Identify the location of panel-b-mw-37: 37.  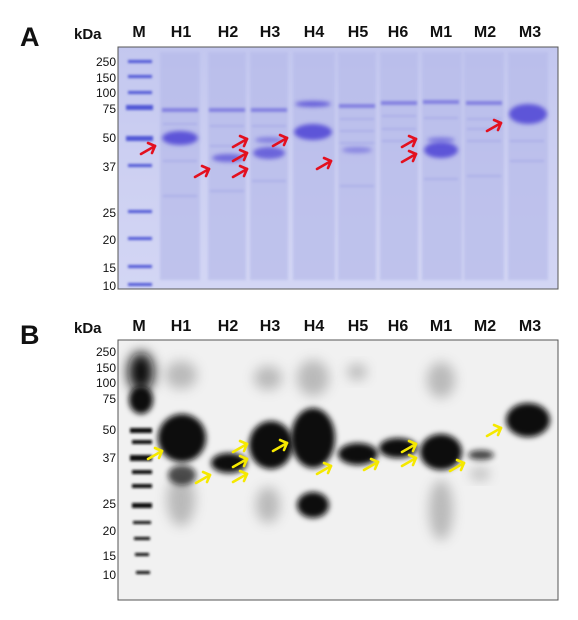
(109, 458).